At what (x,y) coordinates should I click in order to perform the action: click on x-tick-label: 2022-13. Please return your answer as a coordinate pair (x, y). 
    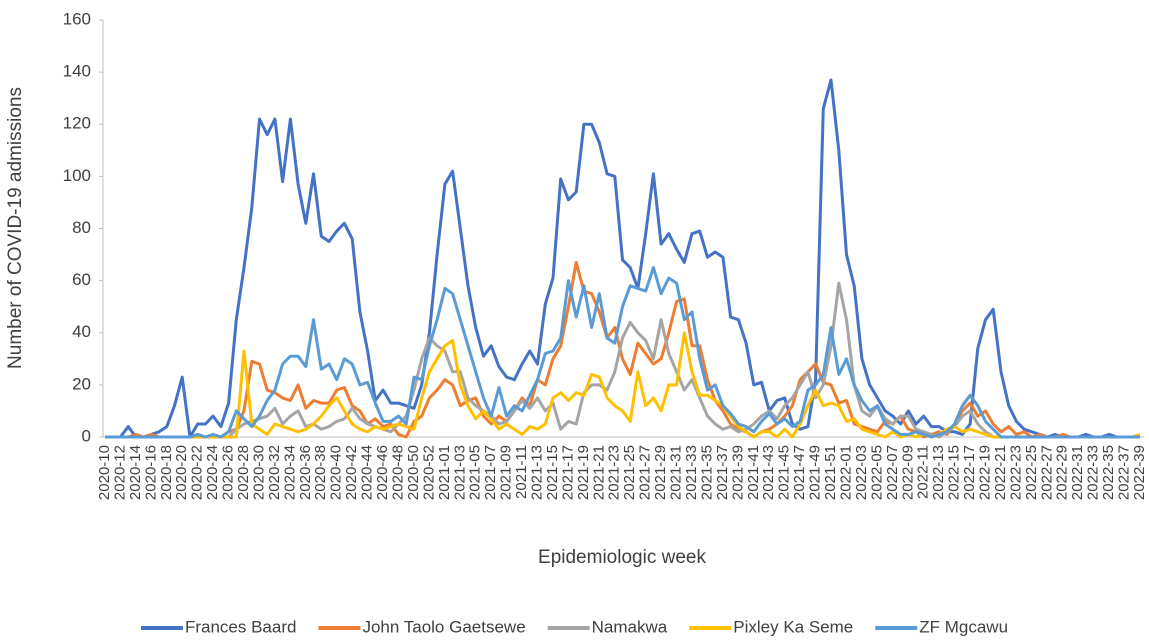
    Looking at the image, I should click on (938, 472).